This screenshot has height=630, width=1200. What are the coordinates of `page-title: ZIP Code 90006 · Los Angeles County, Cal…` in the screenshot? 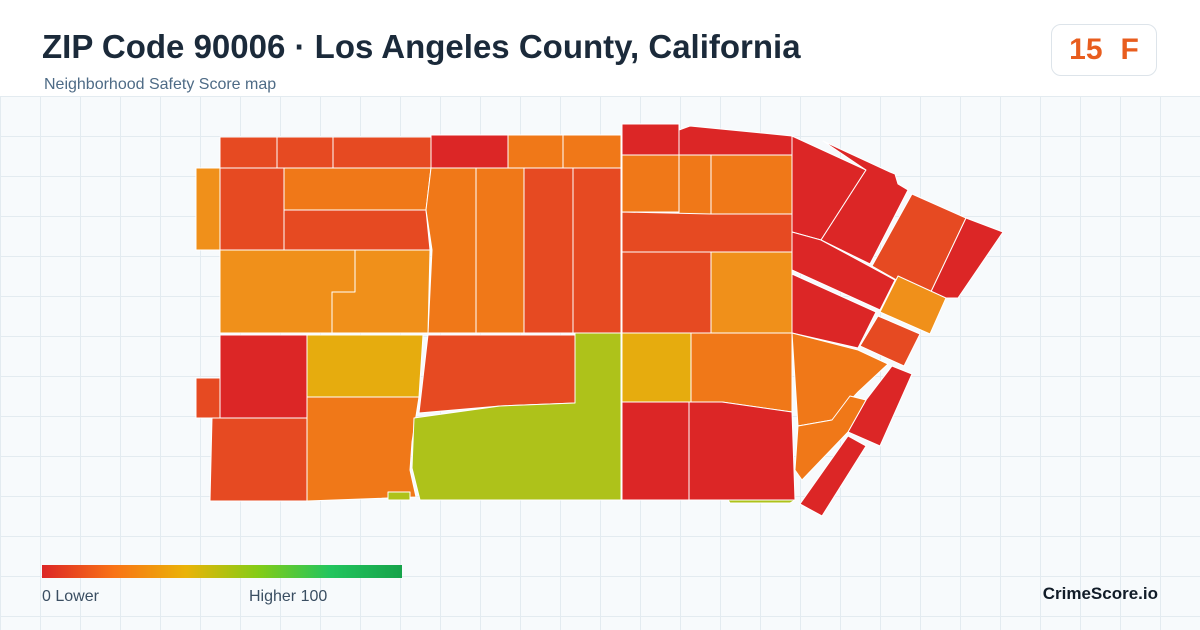 It's located at (421, 46).